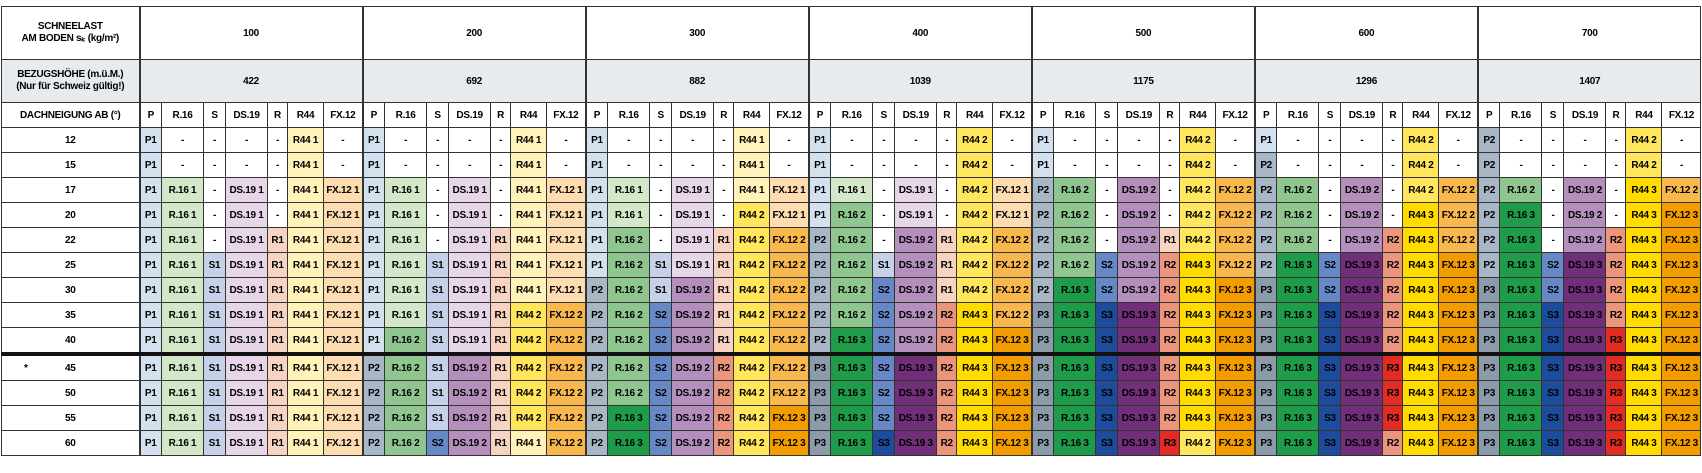 The height and width of the screenshot is (473, 1702). What do you see at coordinates (70, 115) in the screenshot?
I see `slope-label: DACHNEIGUNG AB (°)` at bounding box center [70, 115].